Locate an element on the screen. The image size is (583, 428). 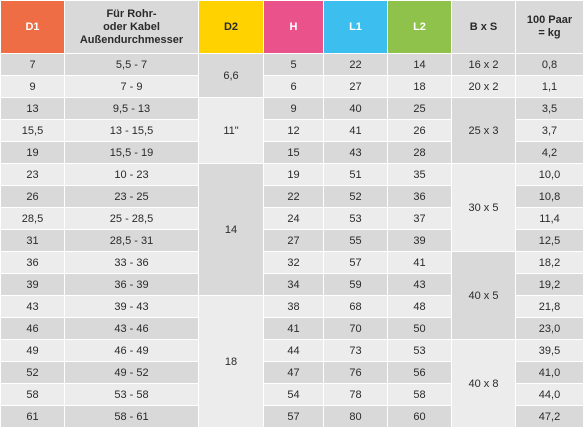
cell-l1: 73 is located at coordinates (356, 351).